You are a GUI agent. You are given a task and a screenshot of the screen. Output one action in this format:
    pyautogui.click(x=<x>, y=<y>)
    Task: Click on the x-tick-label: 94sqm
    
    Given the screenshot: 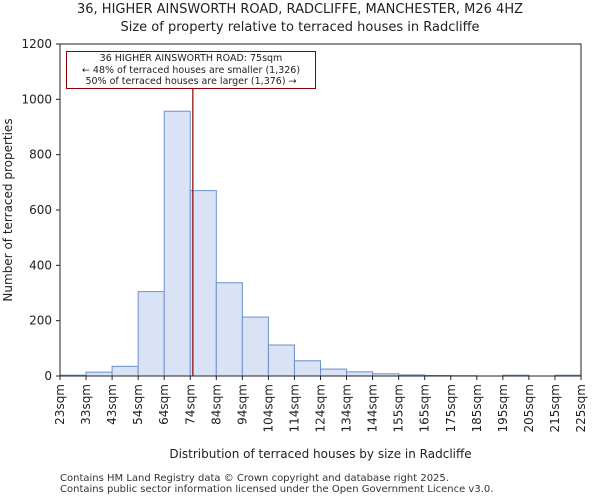 What is the action you would take?
    pyautogui.click(x=242, y=404)
    